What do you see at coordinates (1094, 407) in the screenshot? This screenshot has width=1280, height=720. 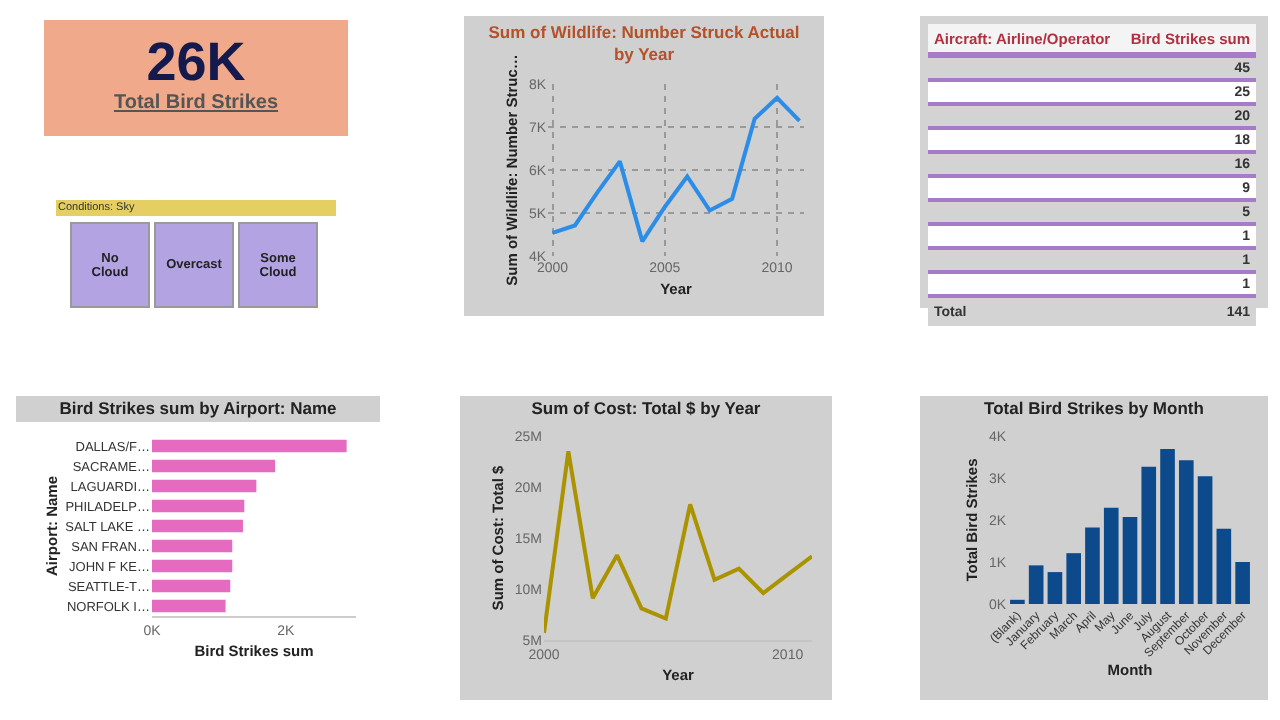 I see `chart-title: Total Bird Strikes by Month` at bounding box center [1094, 407].